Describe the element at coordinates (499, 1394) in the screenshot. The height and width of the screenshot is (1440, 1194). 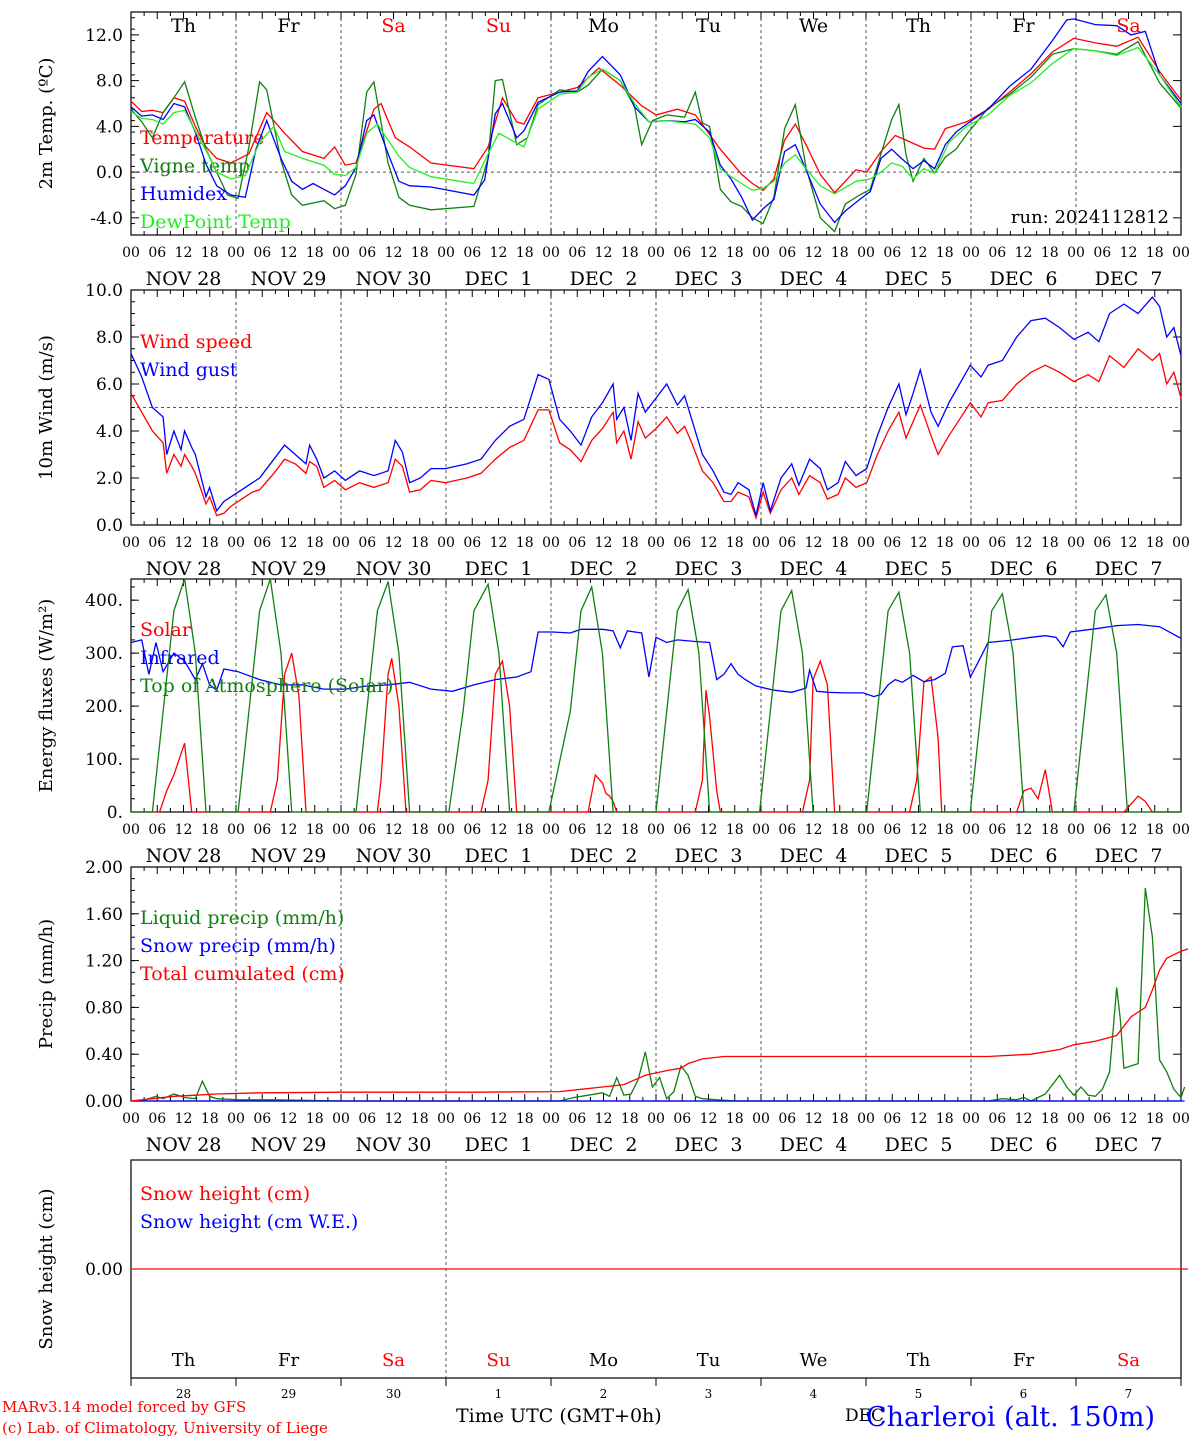
I see `day-number: 1` at that location.